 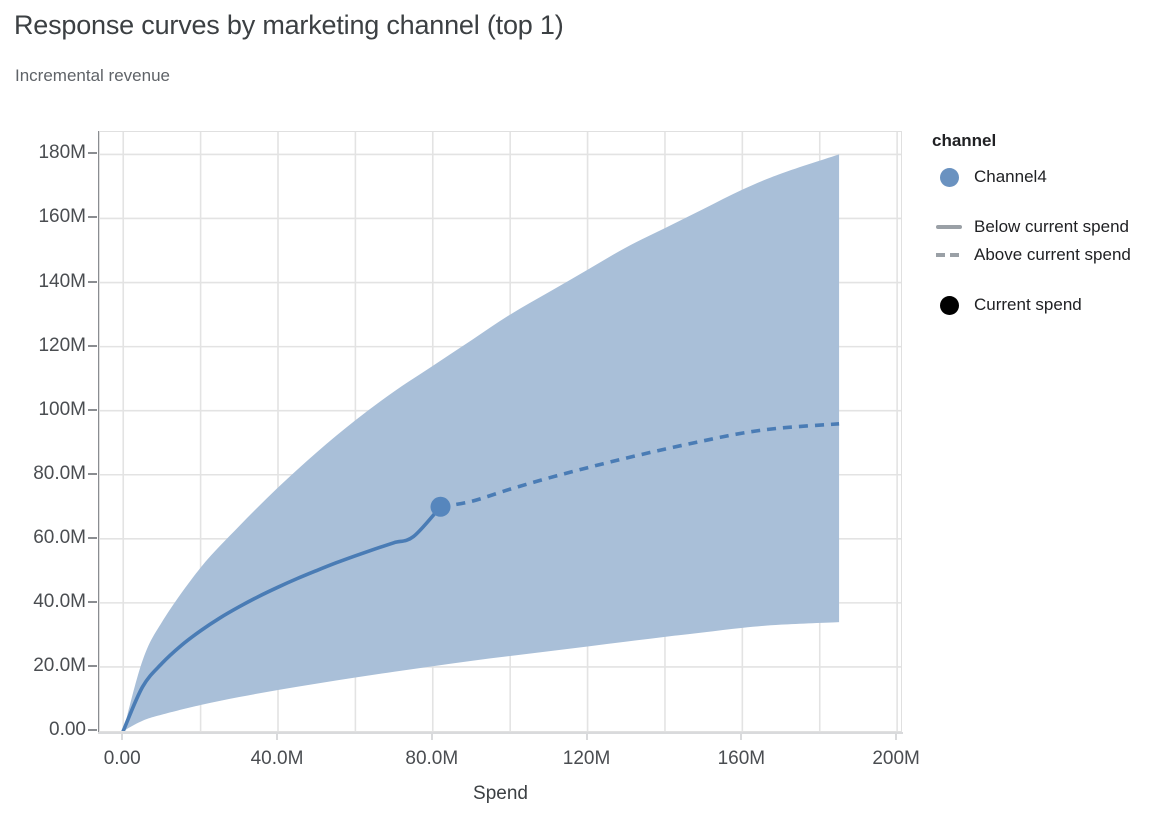 What do you see at coordinates (500, 793) in the screenshot?
I see `x-axis-label: Spend` at bounding box center [500, 793].